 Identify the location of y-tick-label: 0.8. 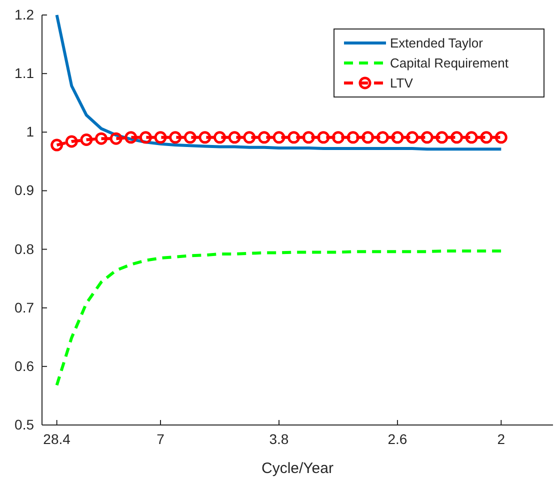
(24, 248).